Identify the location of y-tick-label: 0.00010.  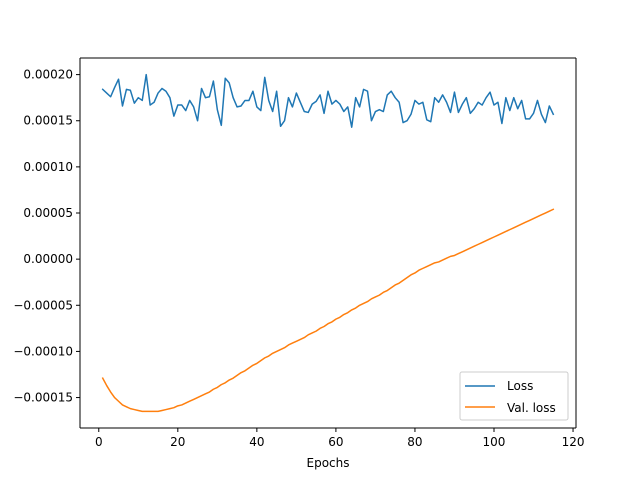
(48, 167).